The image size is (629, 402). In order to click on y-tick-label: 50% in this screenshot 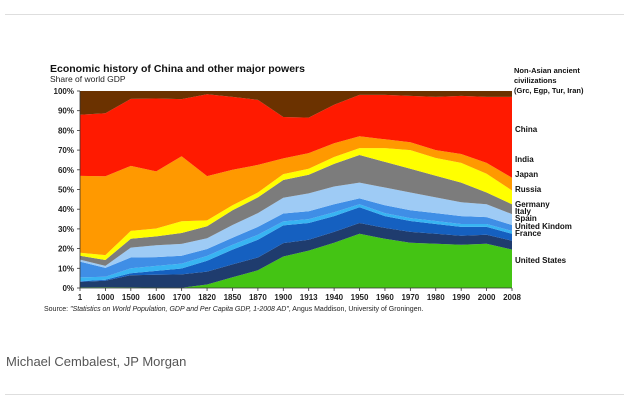, I will do `click(66, 190)`.